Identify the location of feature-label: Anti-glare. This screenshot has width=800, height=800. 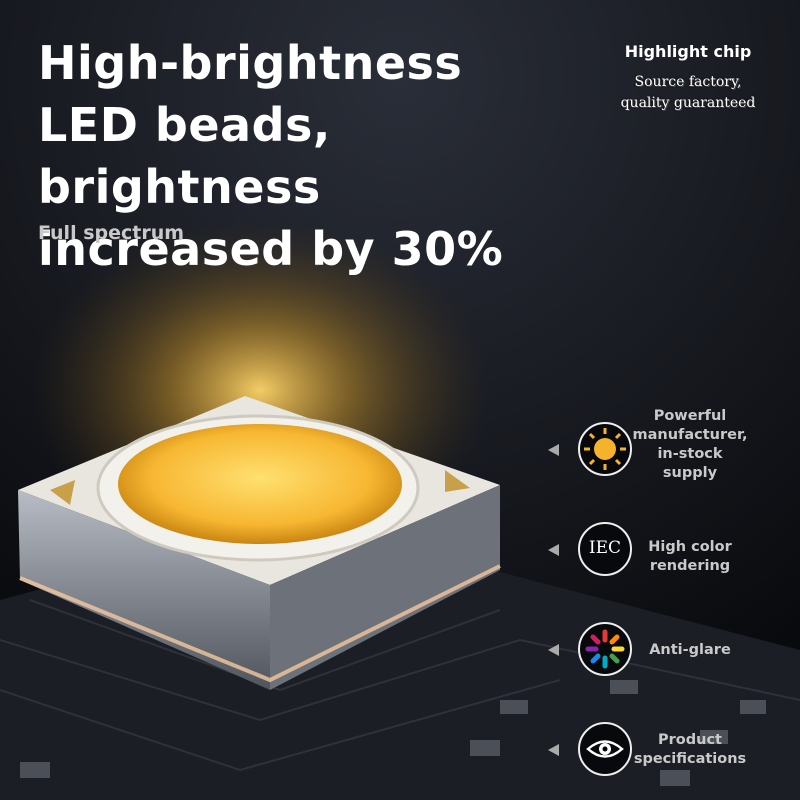
(690, 650).